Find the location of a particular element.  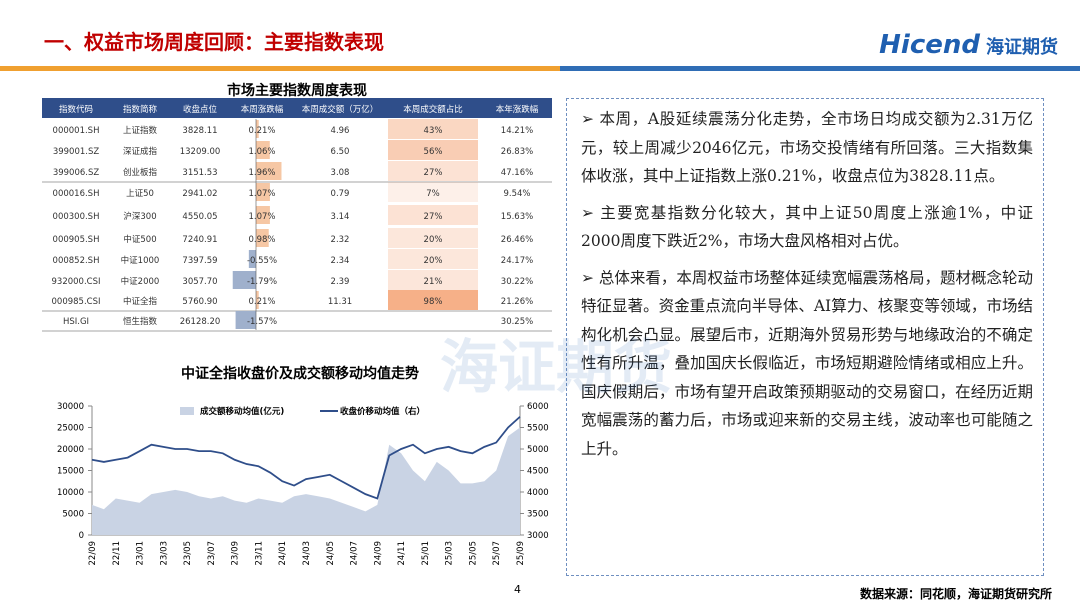

y2-tick-label: 3500 is located at coordinates (538, 515).